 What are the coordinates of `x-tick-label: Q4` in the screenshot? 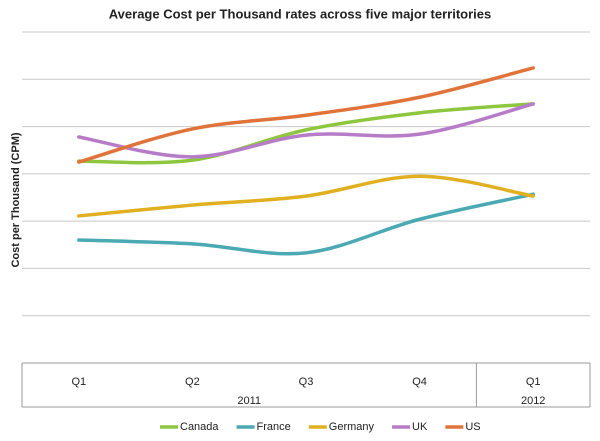 It's located at (419, 382).